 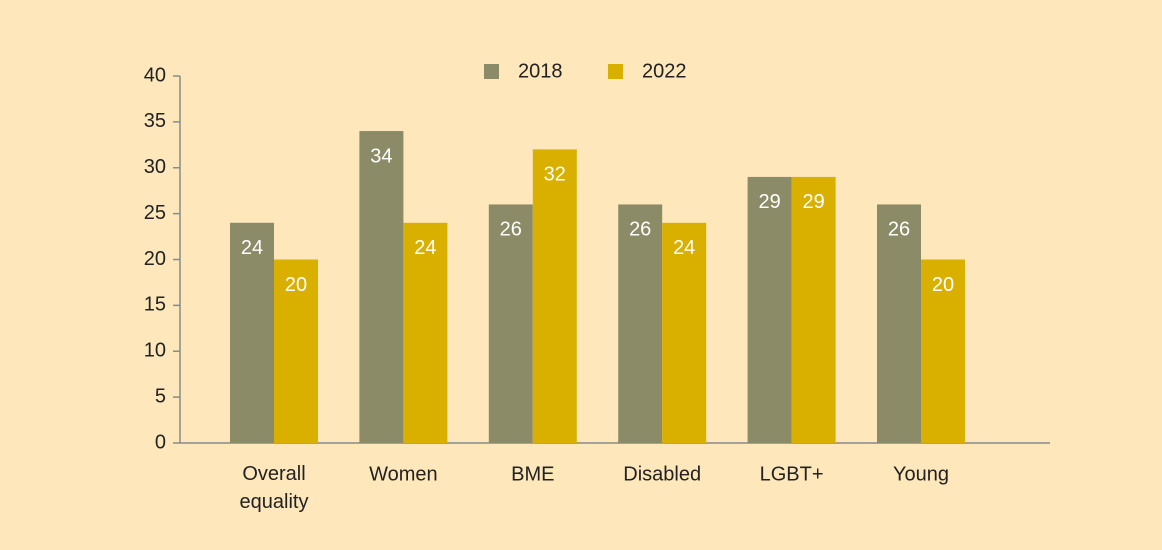 I want to click on x-tick-label: LGBT+, so click(x=792, y=474).